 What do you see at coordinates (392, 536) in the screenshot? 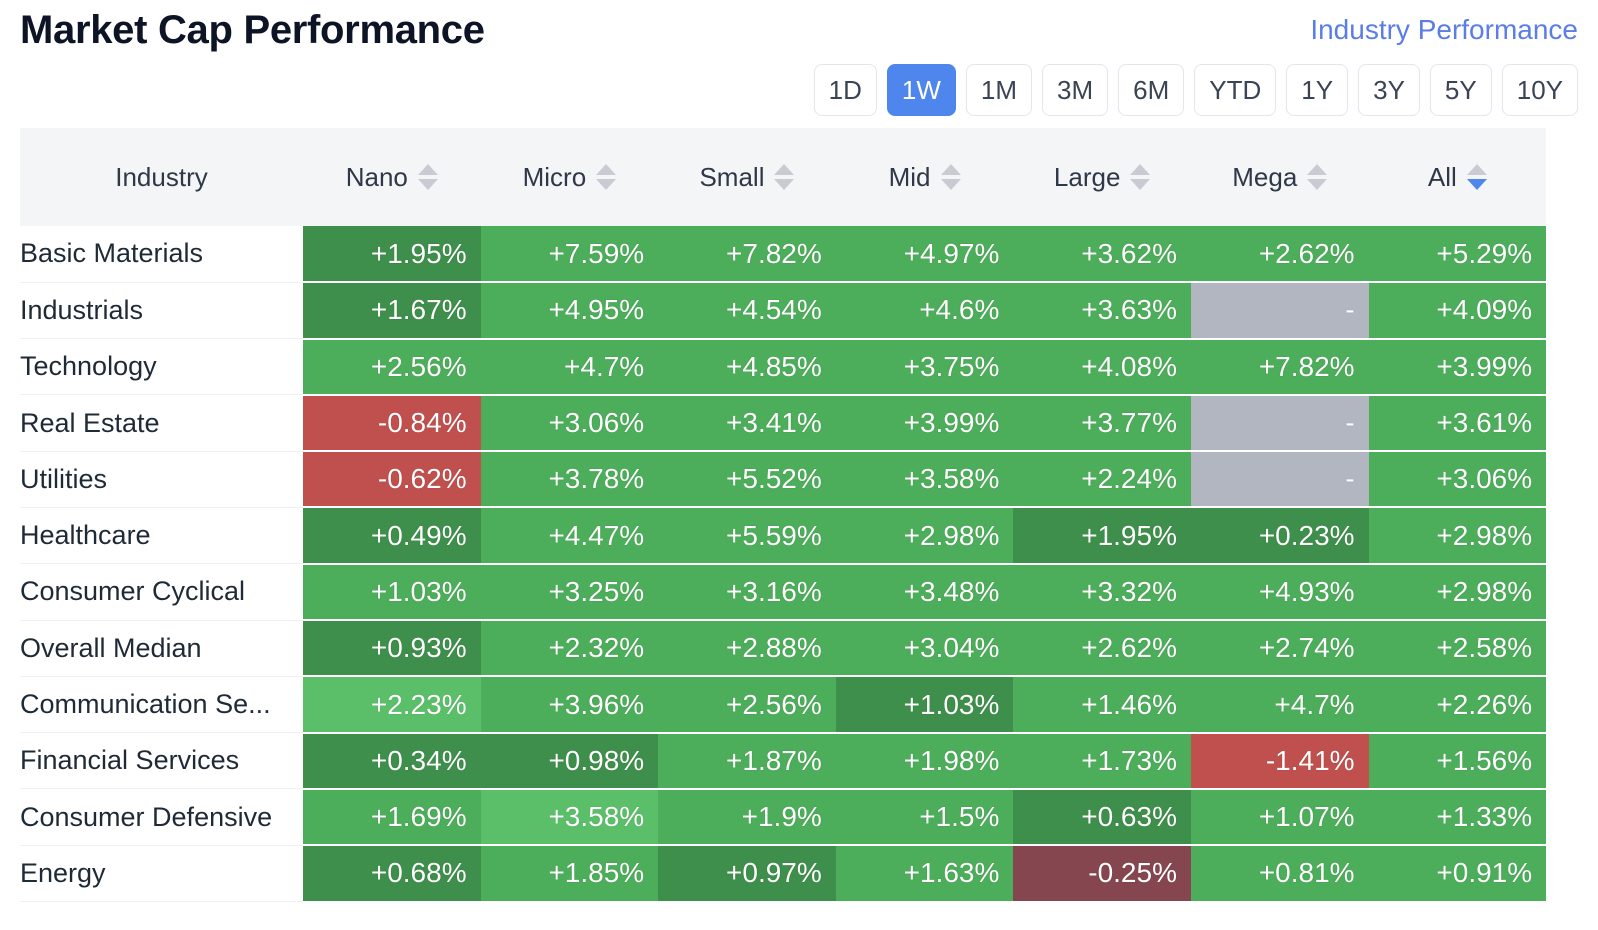
I see `performance-cell-nano: +0.49%` at bounding box center [392, 536].